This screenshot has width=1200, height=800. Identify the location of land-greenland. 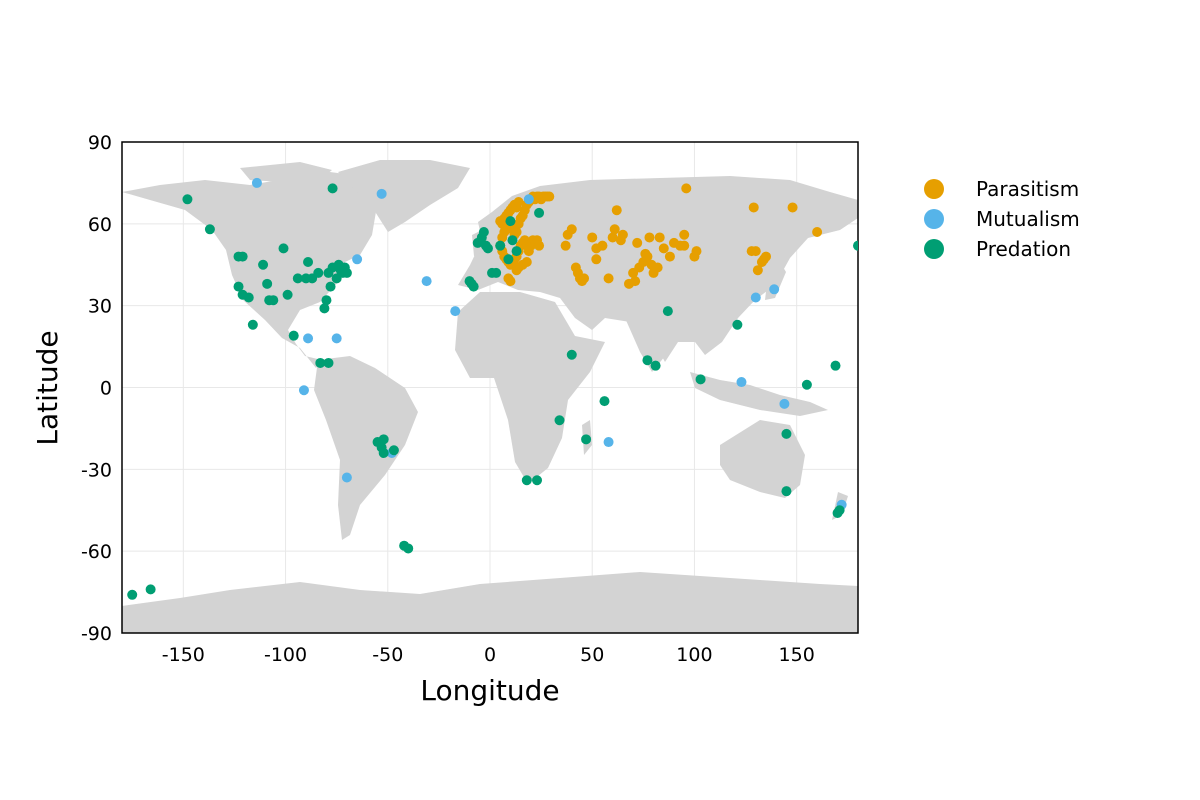
(404, 196).